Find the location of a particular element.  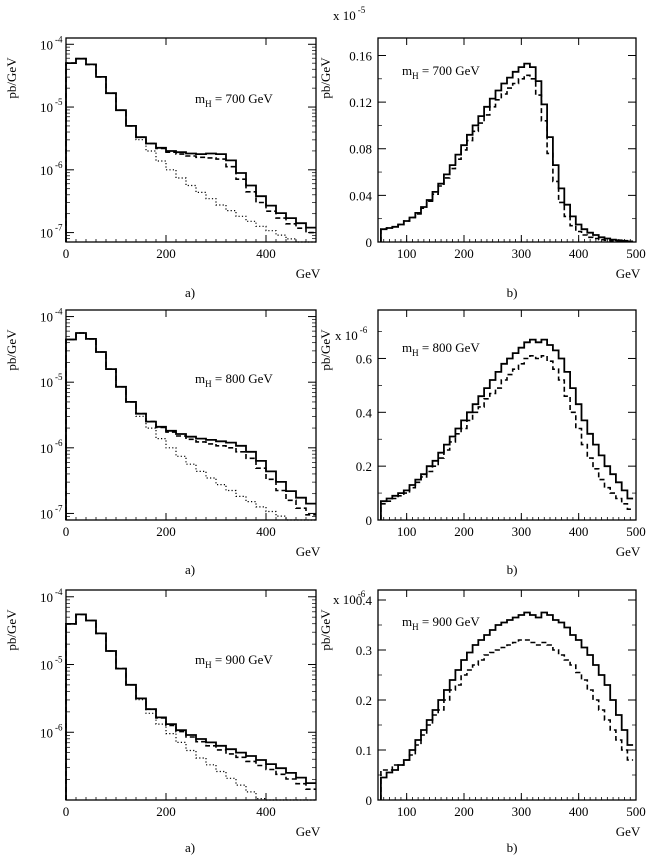

y-multiplier-text: x 10 -5 is located at coordinates (349, 14).